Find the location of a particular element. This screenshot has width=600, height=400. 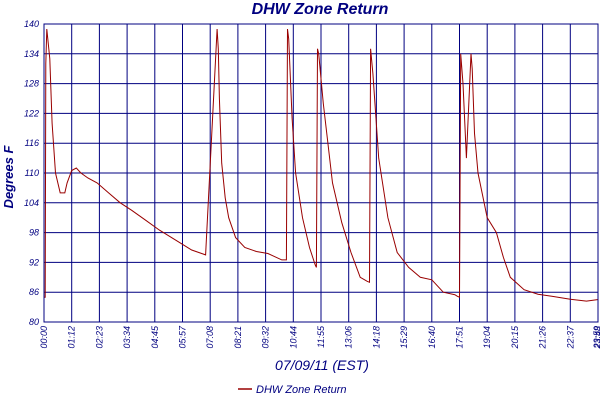

x-tick-label: 14:18 is located at coordinates (376, 337).